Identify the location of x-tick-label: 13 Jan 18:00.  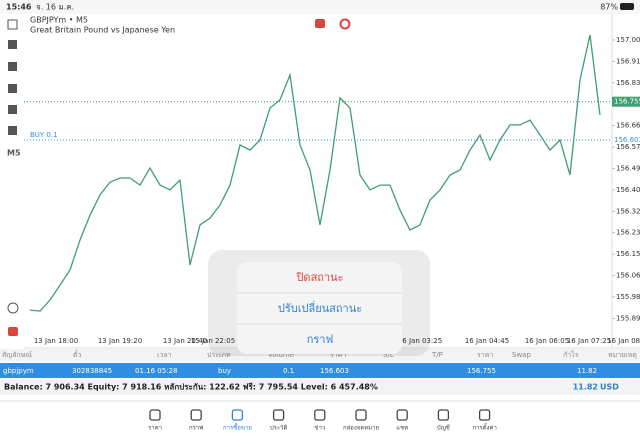
(56, 341).